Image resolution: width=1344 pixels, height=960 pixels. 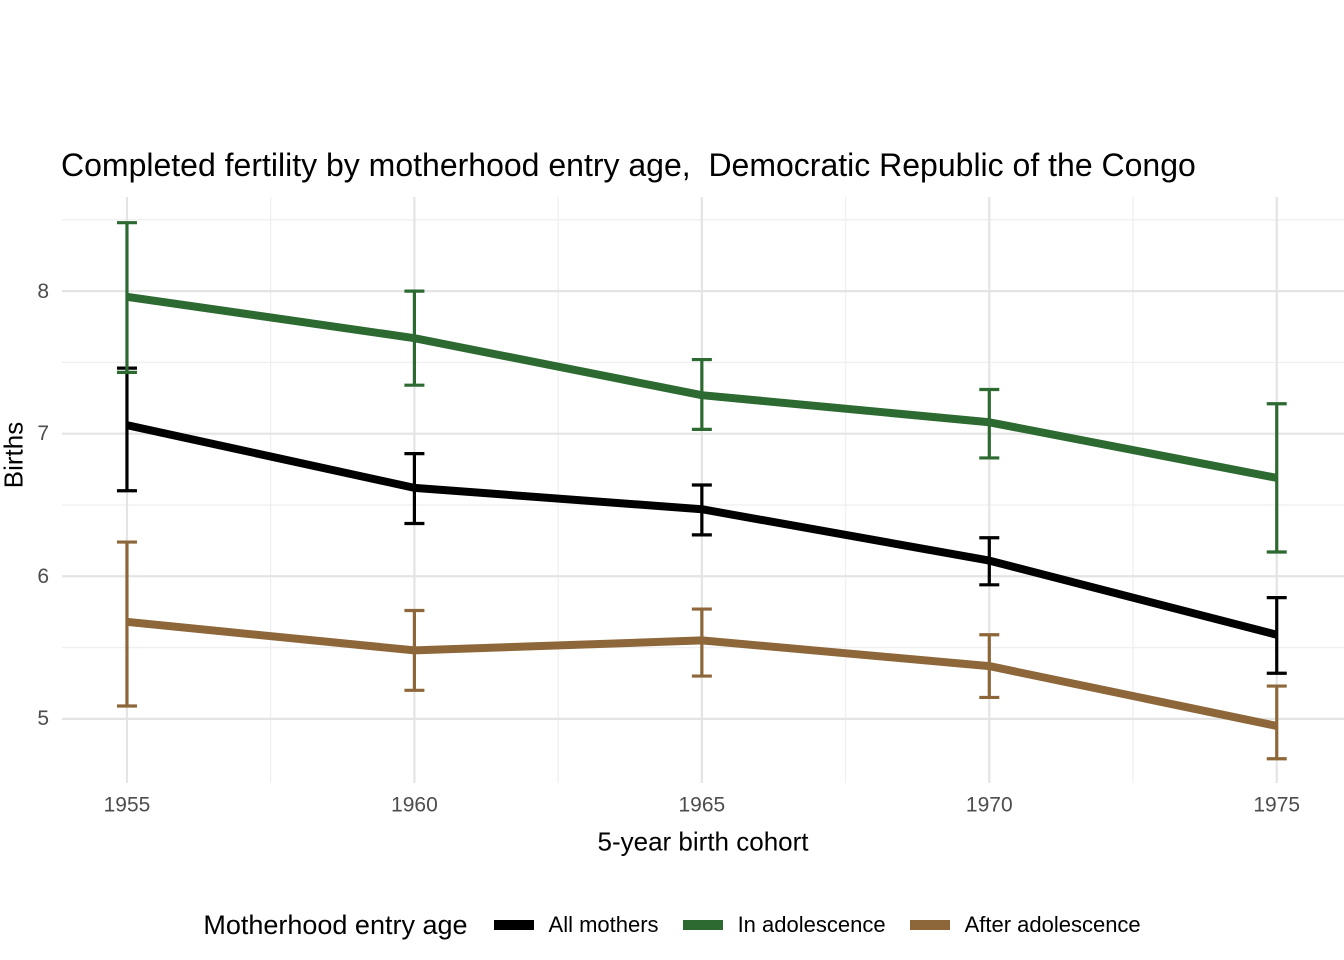 I want to click on legend-item-all-mothers: All mothers, so click(x=576, y=925).